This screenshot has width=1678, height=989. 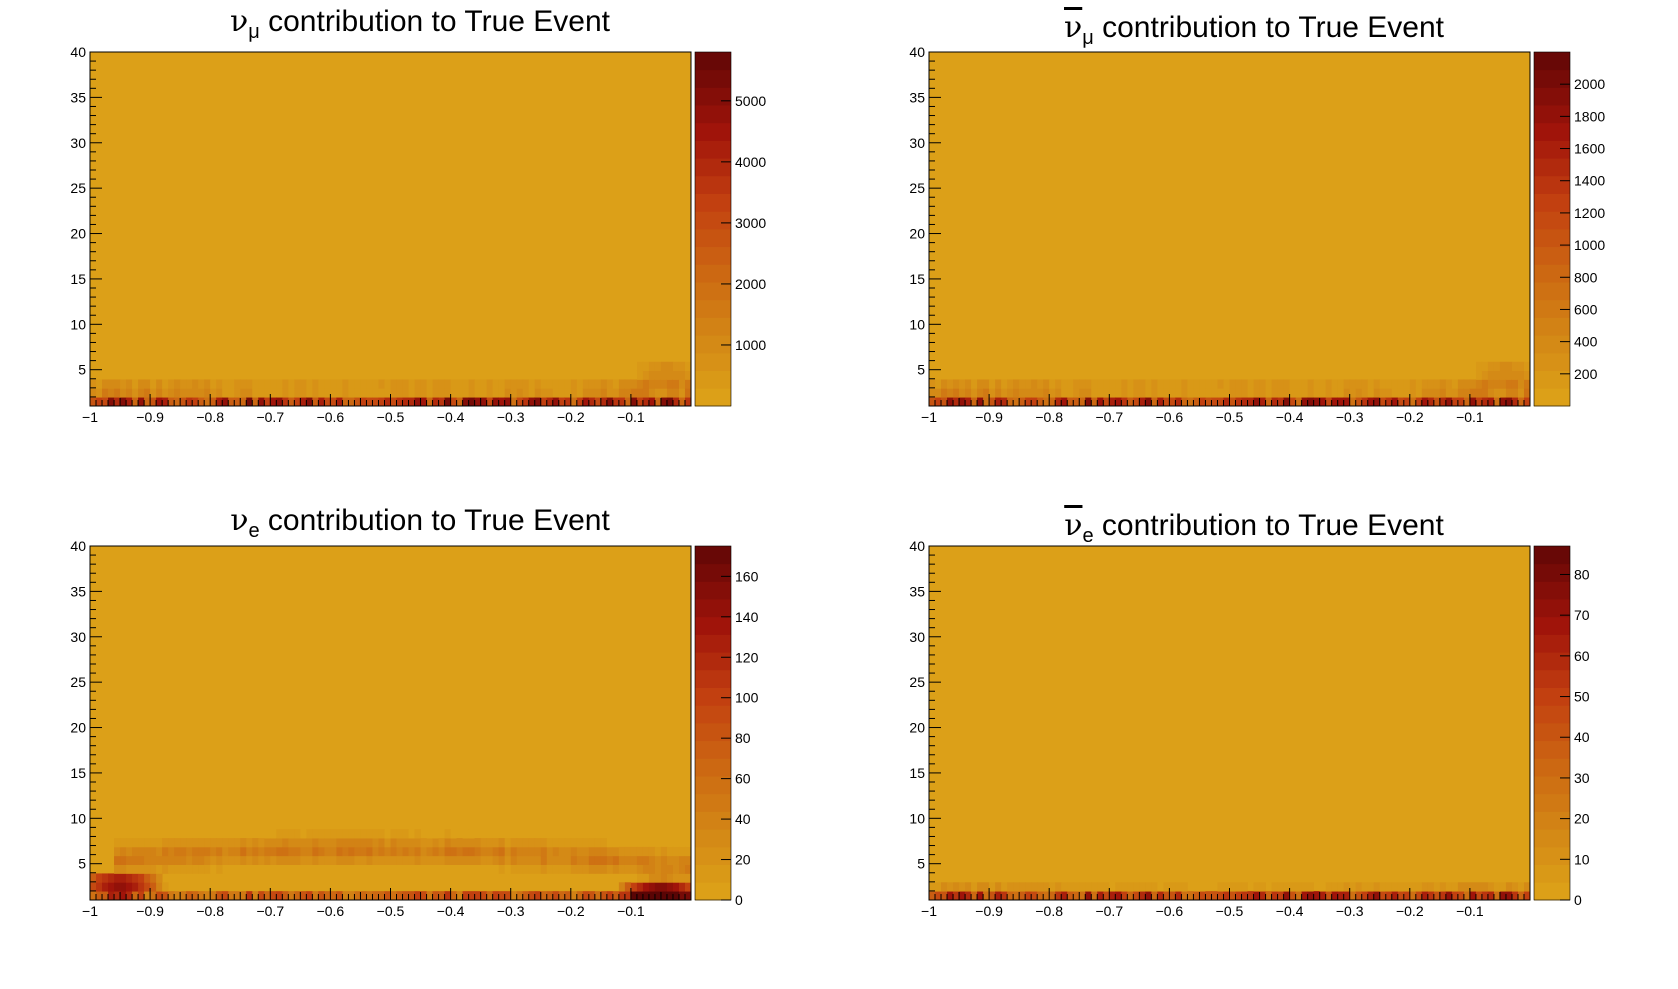 I want to click on x-tick-label: −0.4, so click(x=451, y=417).